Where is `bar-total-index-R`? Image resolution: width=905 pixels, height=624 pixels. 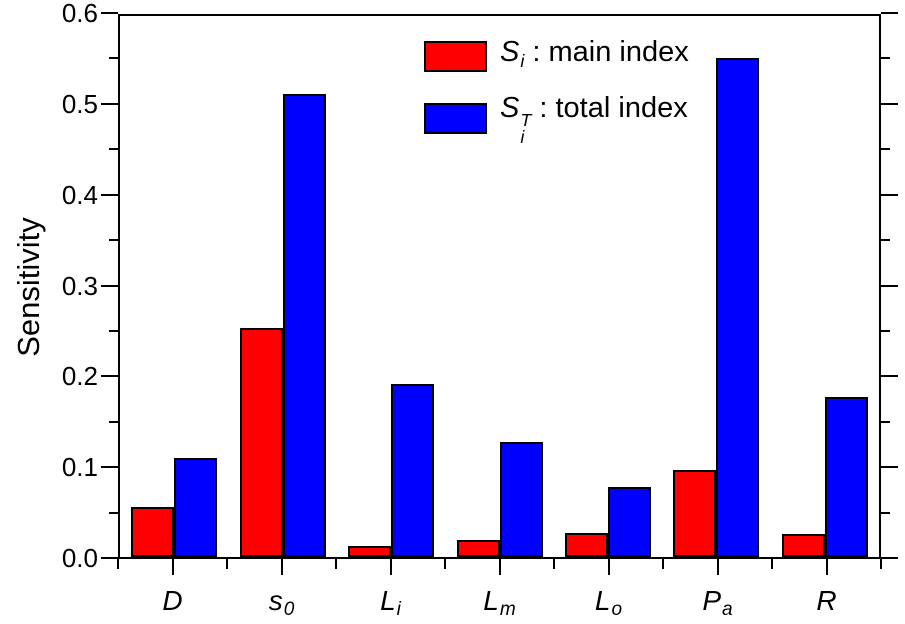 bar-total-index-R is located at coordinates (846, 477).